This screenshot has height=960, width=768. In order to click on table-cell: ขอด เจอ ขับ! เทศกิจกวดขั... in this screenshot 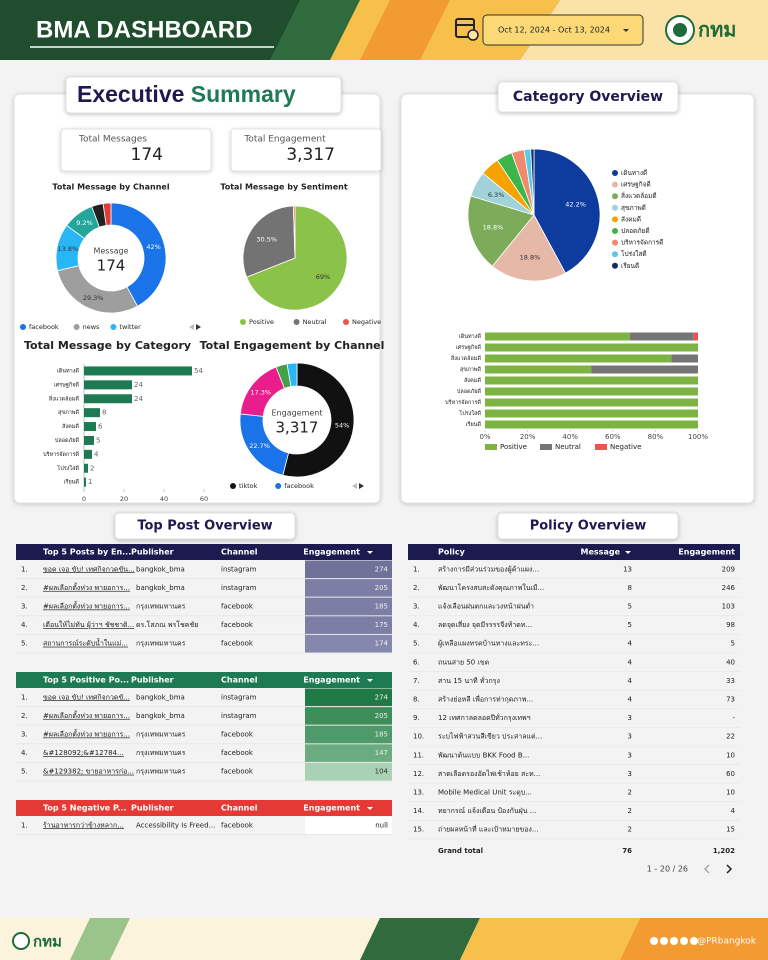, I will do `click(86, 697)`.